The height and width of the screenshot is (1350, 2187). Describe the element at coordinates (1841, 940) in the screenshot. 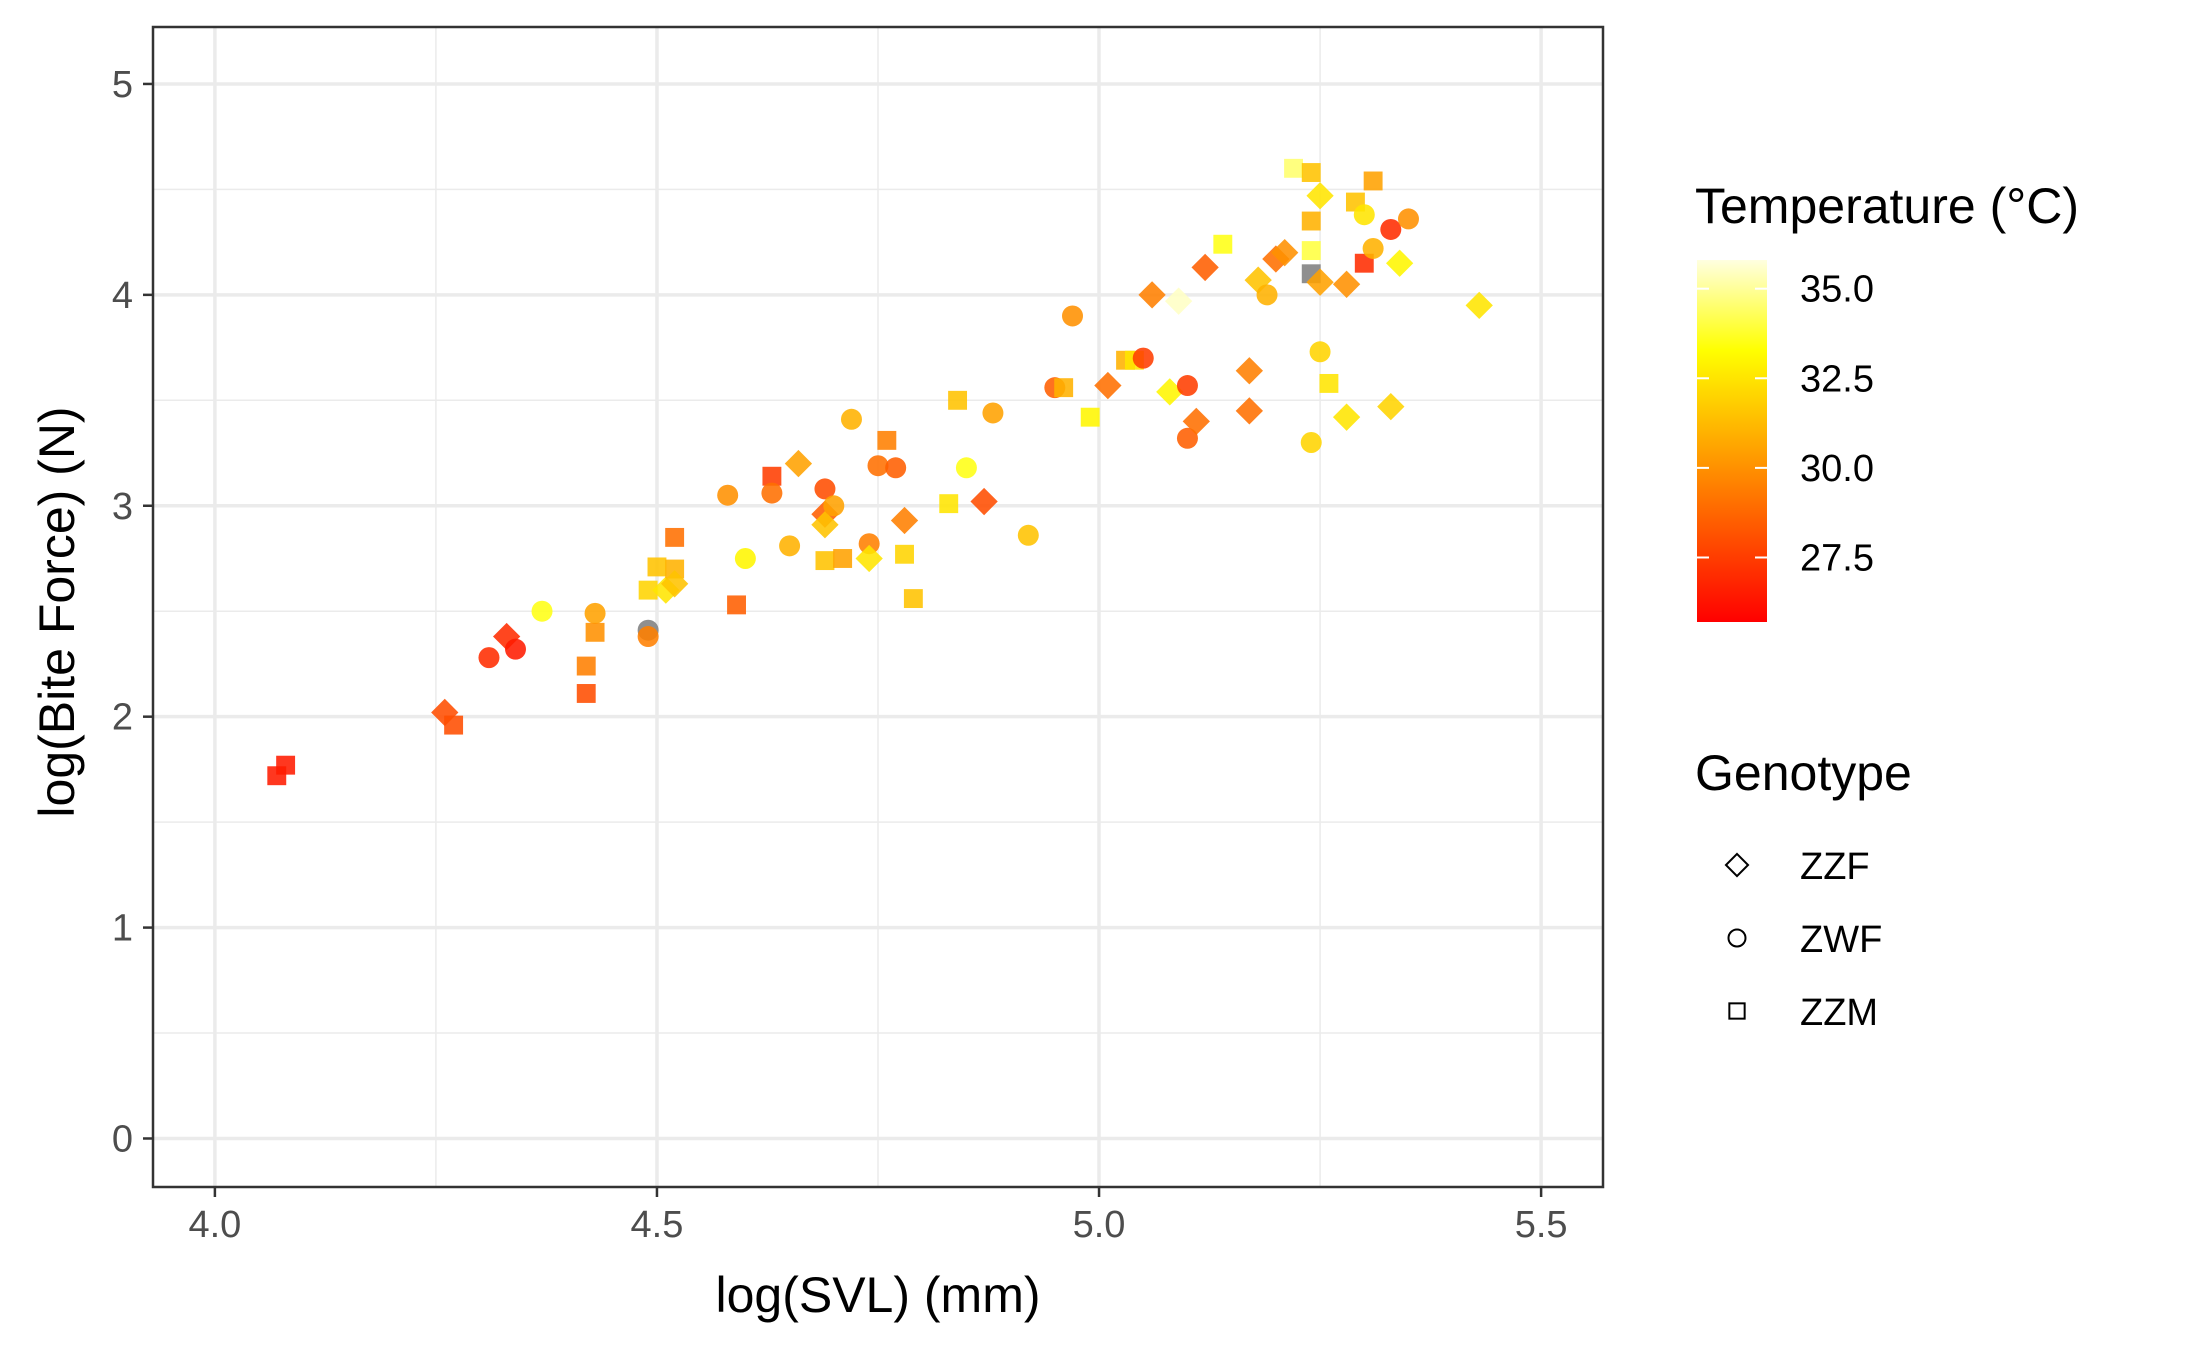

I see `legend-label-zwf: ZWF` at that location.